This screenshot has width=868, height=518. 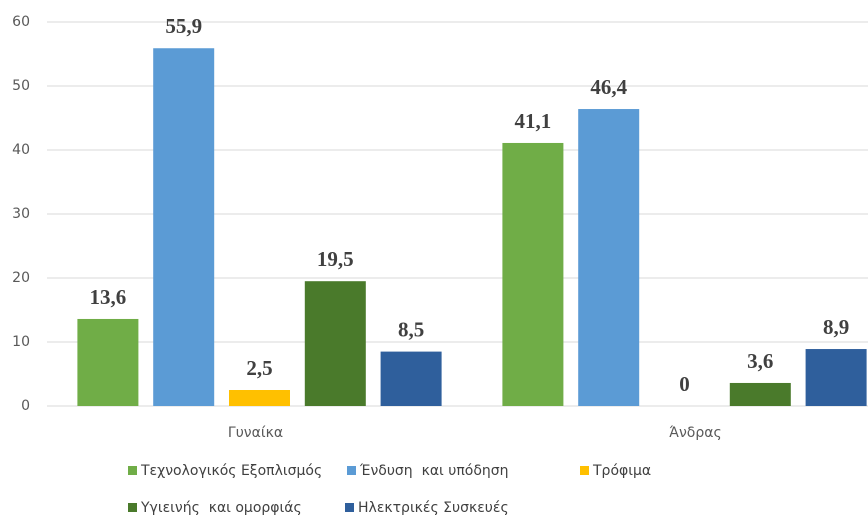 I want to click on value-label: 41,1, so click(x=533, y=121).